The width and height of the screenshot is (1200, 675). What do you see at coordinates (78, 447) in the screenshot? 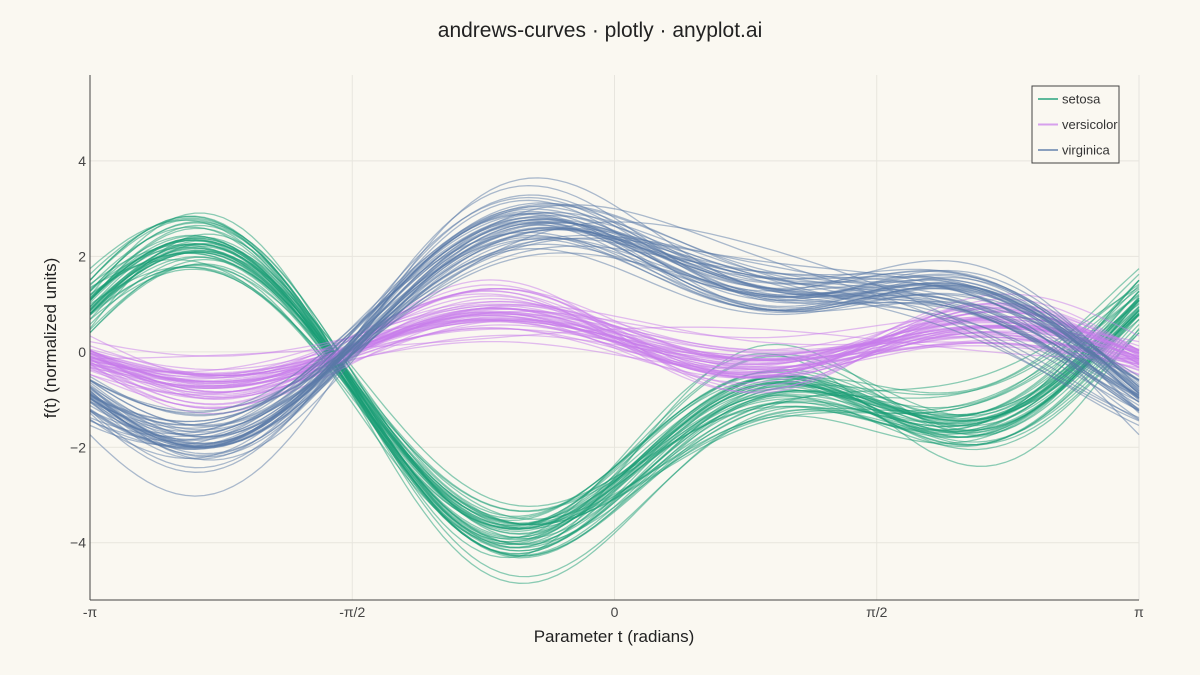
I see `y-tick-label: −2` at bounding box center [78, 447].